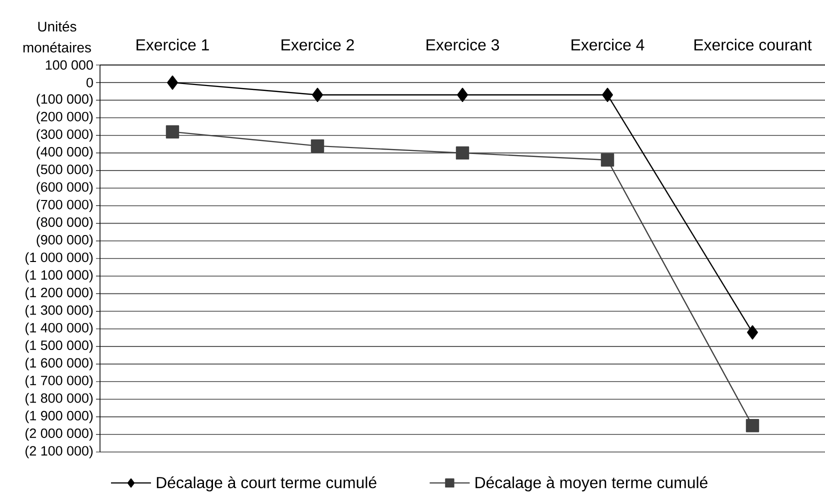 This screenshot has height=494, width=825. What do you see at coordinates (59, 434) in the screenshot?
I see `y-tick-label: (2 000 000)` at bounding box center [59, 434].